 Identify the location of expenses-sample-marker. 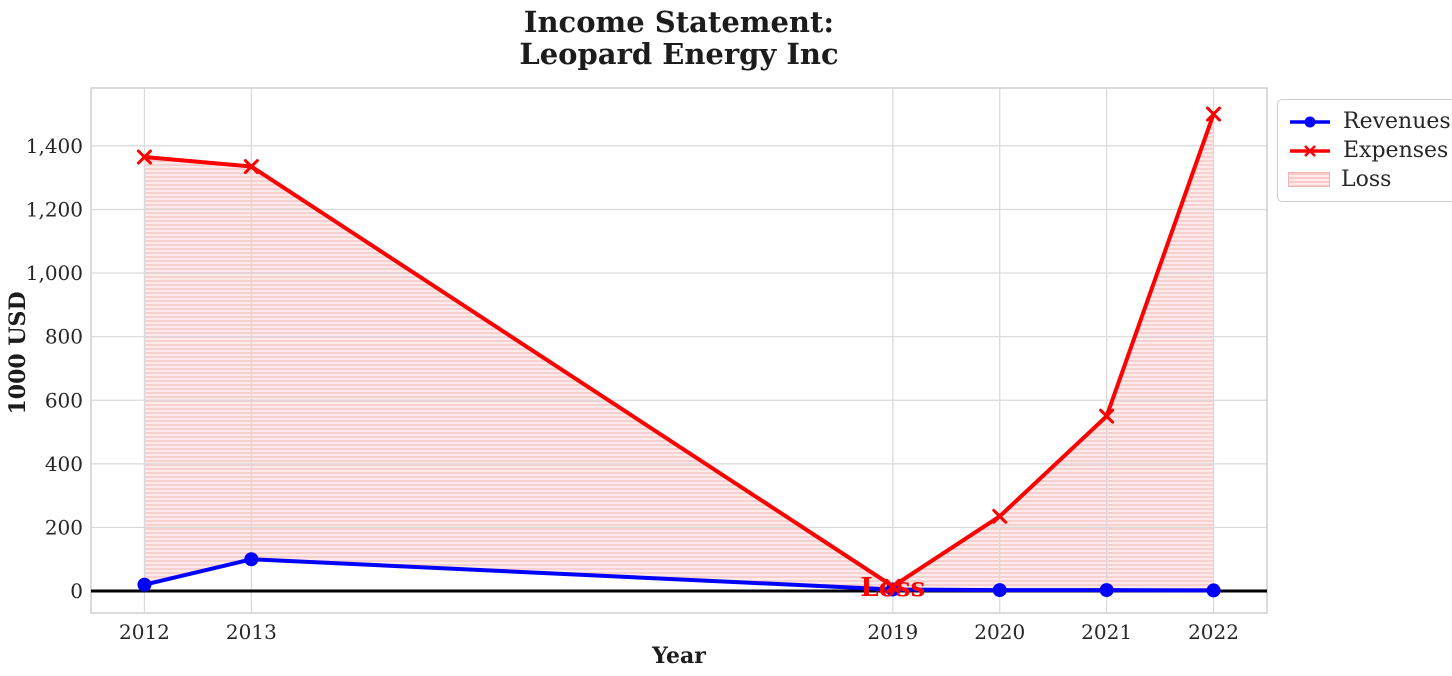
(1310, 150).